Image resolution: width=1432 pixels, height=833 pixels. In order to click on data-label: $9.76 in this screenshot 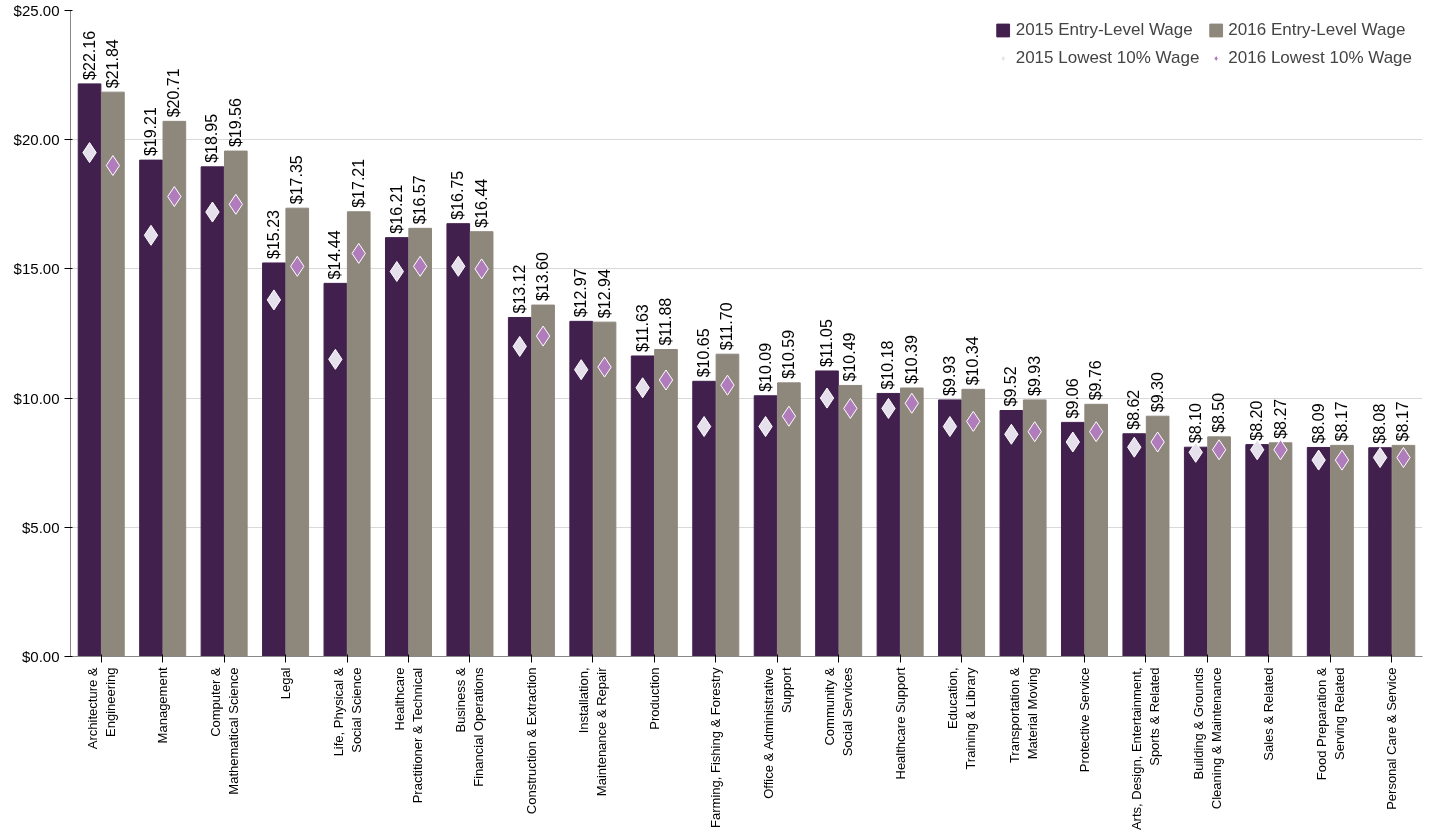, I will do `click(1096, 380)`.